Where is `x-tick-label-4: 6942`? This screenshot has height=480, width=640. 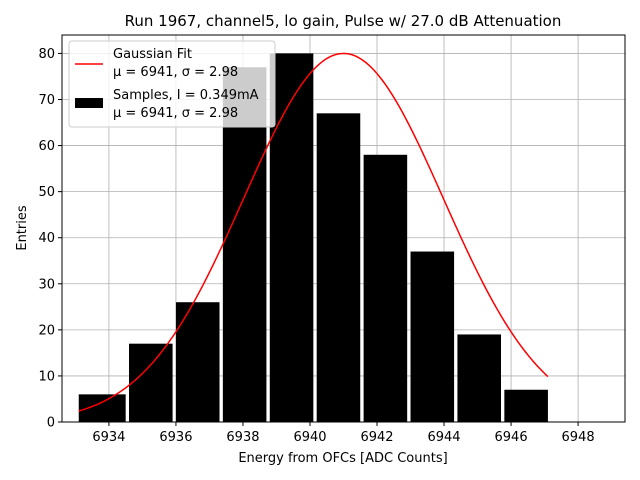 x-tick-label-4: 6942 is located at coordinates (376, 437).